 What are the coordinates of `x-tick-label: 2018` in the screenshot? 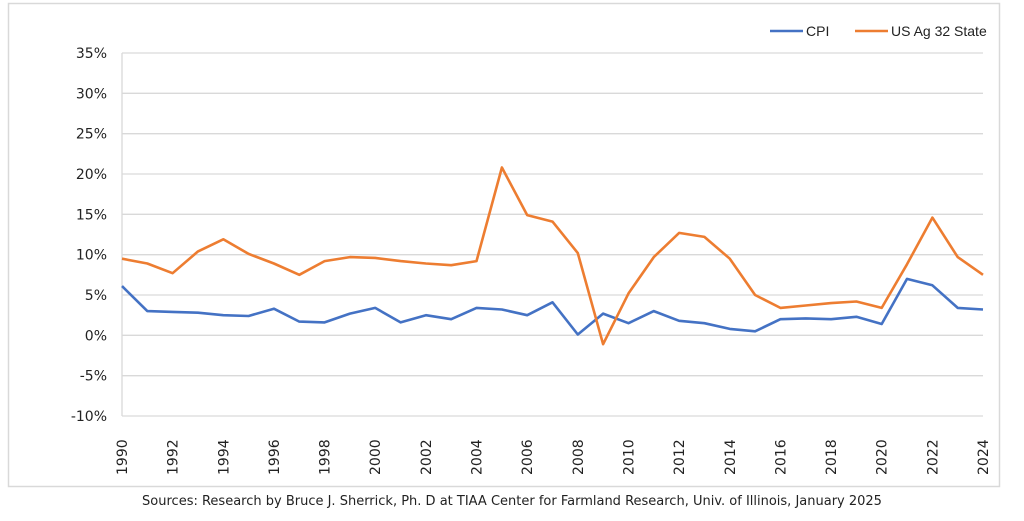 It's located at (832, 457).